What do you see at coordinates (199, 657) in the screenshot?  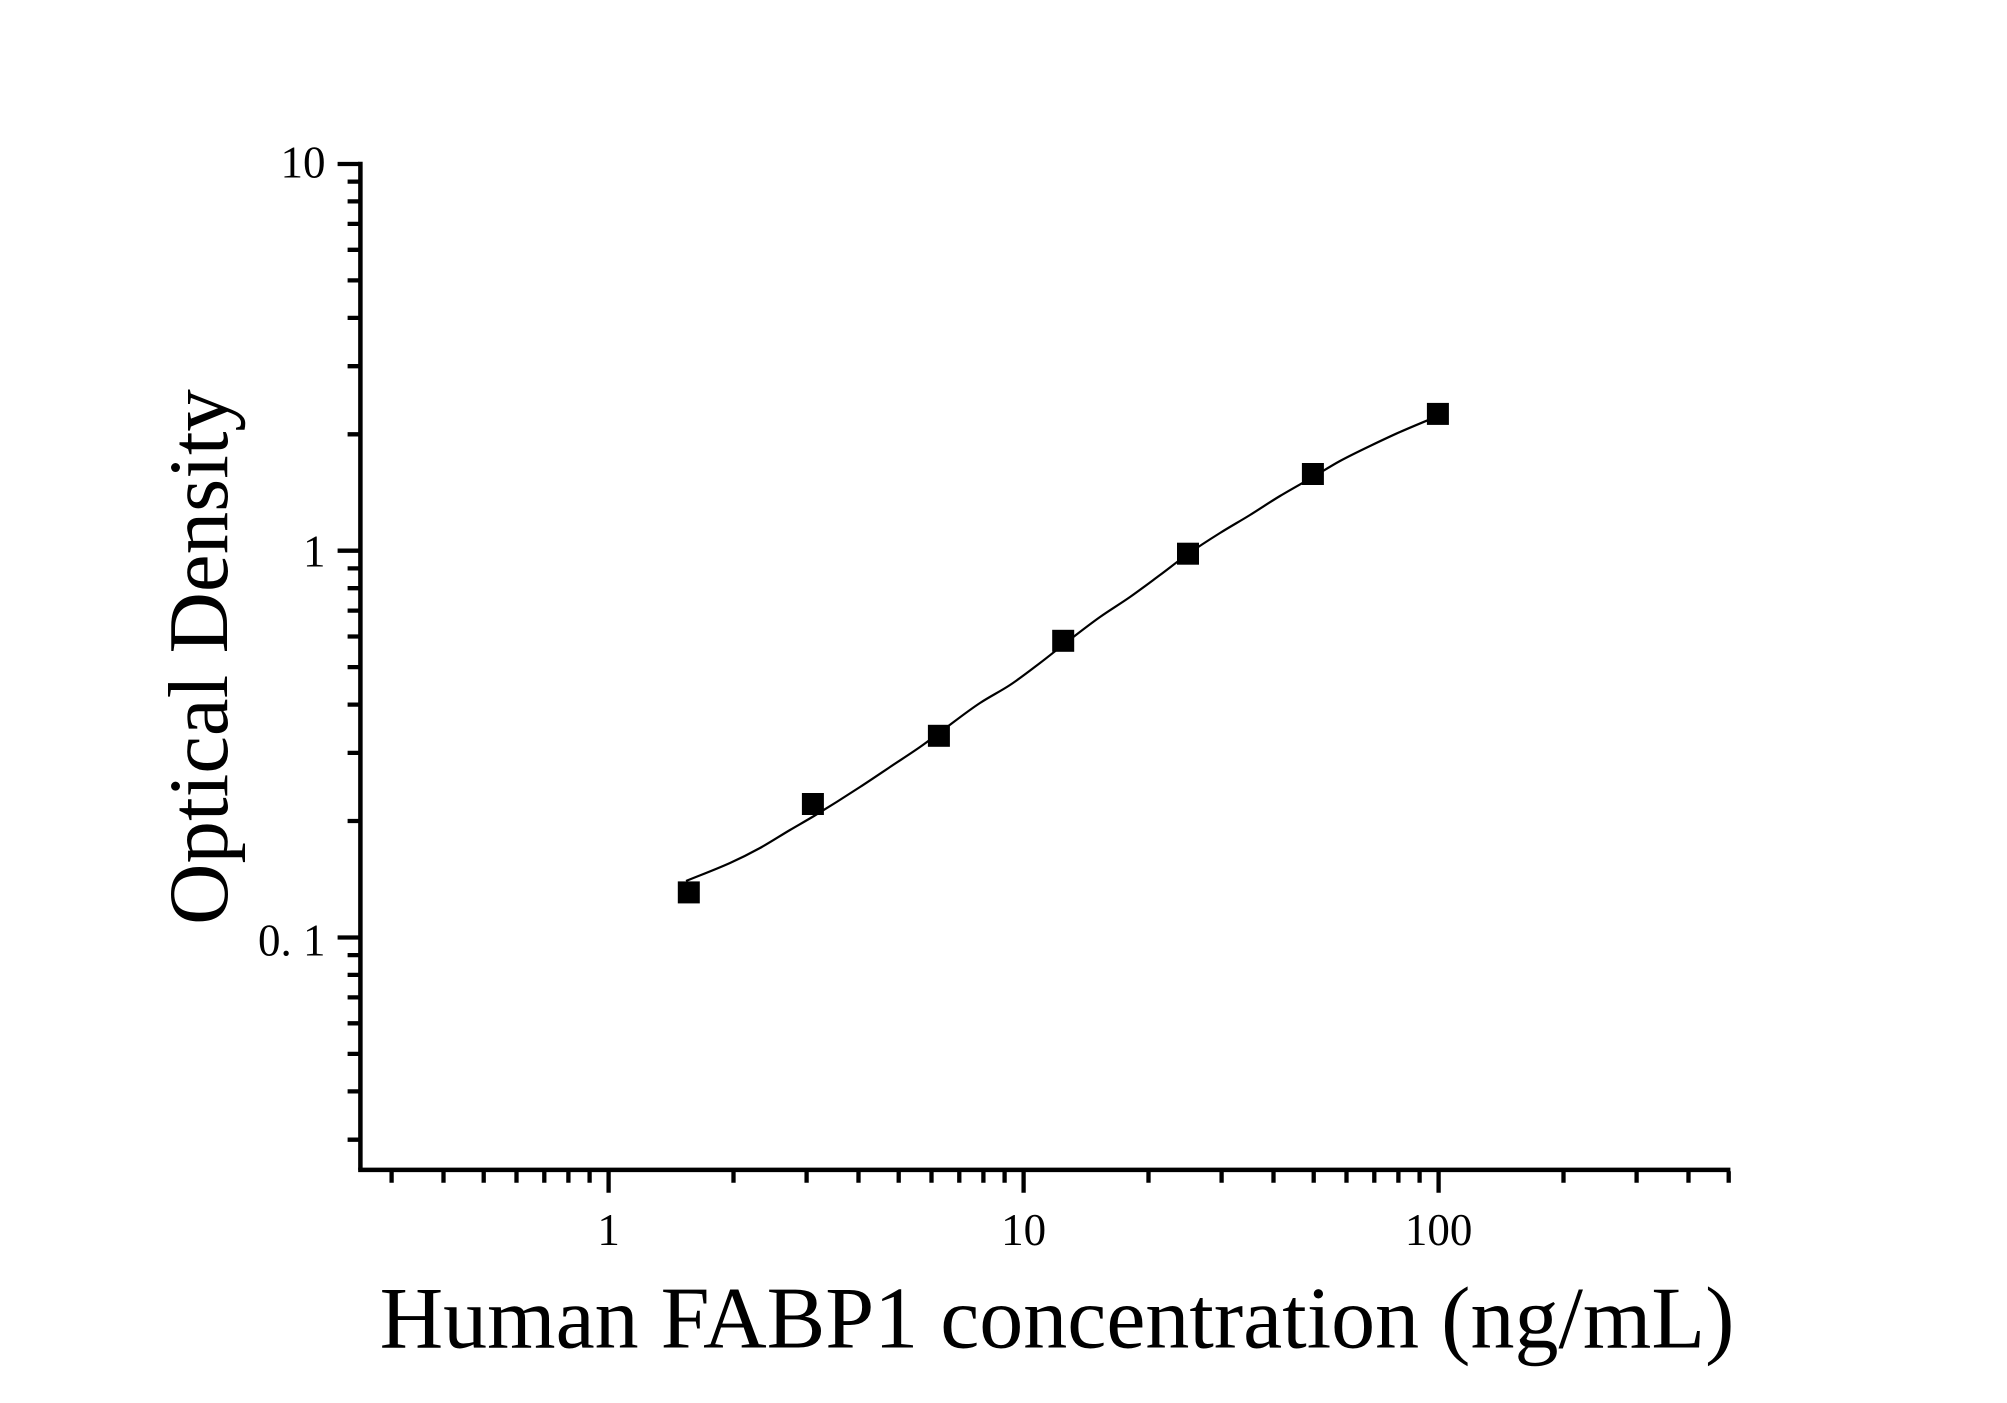 I see `svg-text: Optical Density` at bounding box center [199, 657].